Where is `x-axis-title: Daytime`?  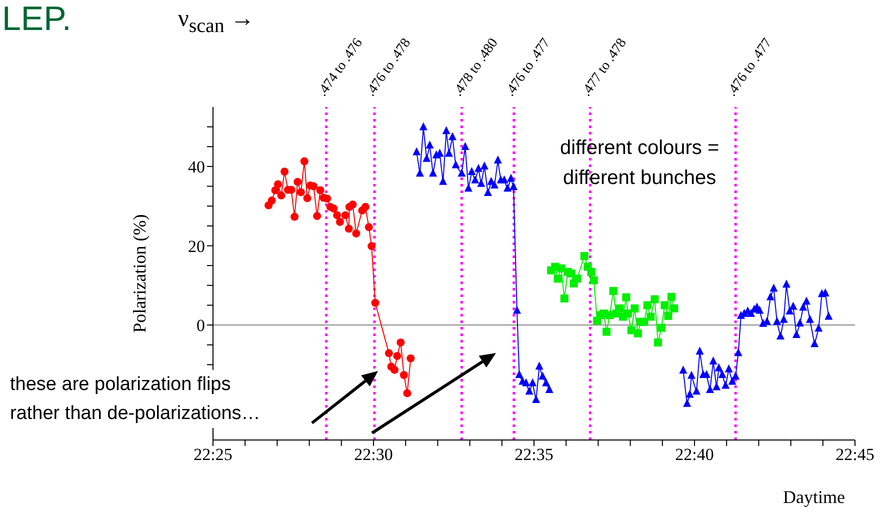 x-axis-title: Daytime is located at coordinates (814, 497).